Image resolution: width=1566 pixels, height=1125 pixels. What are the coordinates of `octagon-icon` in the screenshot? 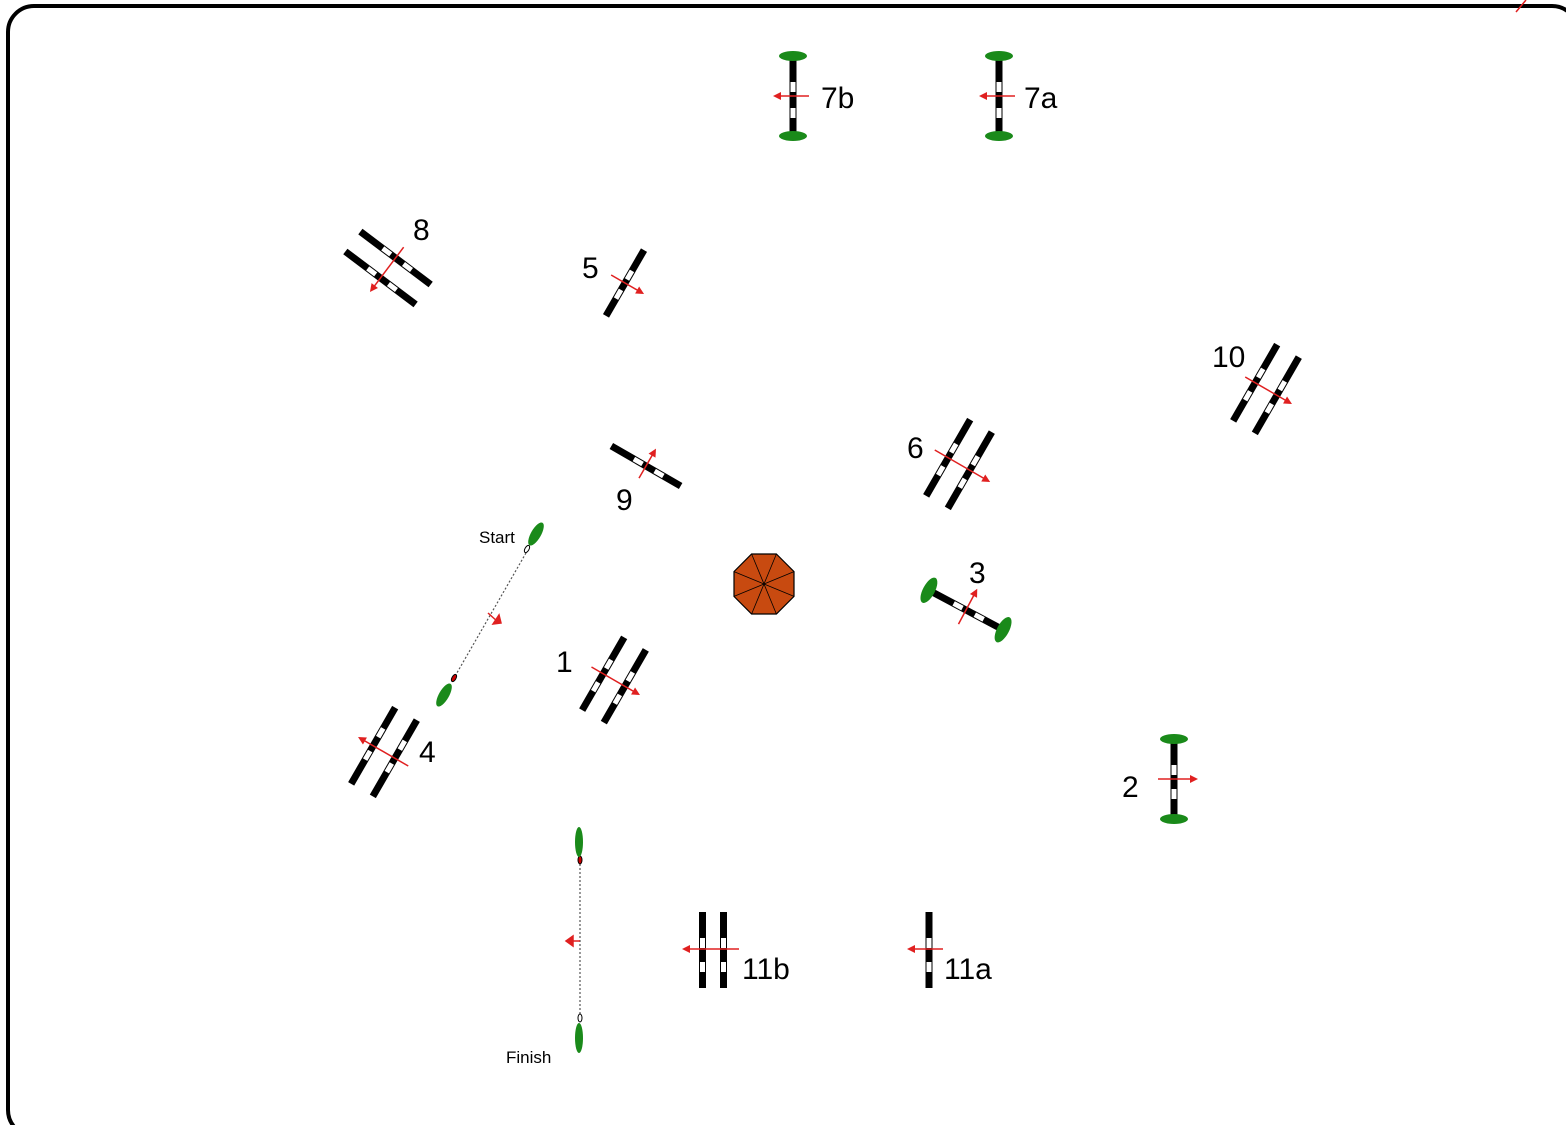 It's located at (764, 584).